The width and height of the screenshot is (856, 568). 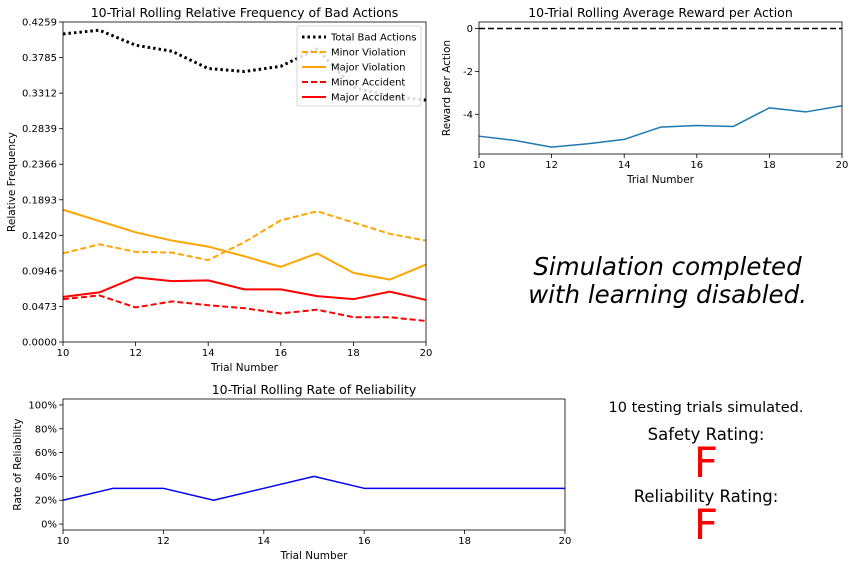 What do you see at coordinates (373, 38) in the screenshot?
I see `legend-label: Total Bad Actions` at bounding box center [373, 38].